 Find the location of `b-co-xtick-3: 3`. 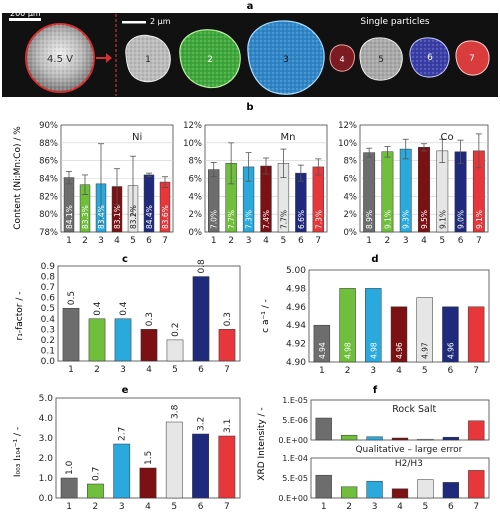

b-co-xtick-3: 3 is located at coordinates (406, 241).